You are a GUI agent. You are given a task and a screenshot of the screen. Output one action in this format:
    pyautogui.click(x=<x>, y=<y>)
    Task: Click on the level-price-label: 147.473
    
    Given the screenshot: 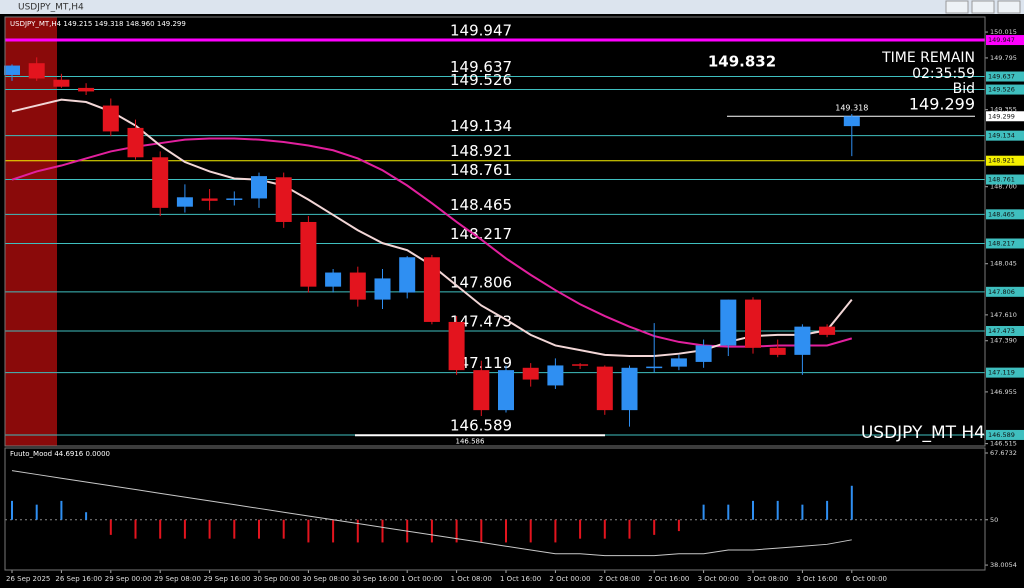 What is the action you would take?
    pyautogui.click(x=1001, y=331)
    